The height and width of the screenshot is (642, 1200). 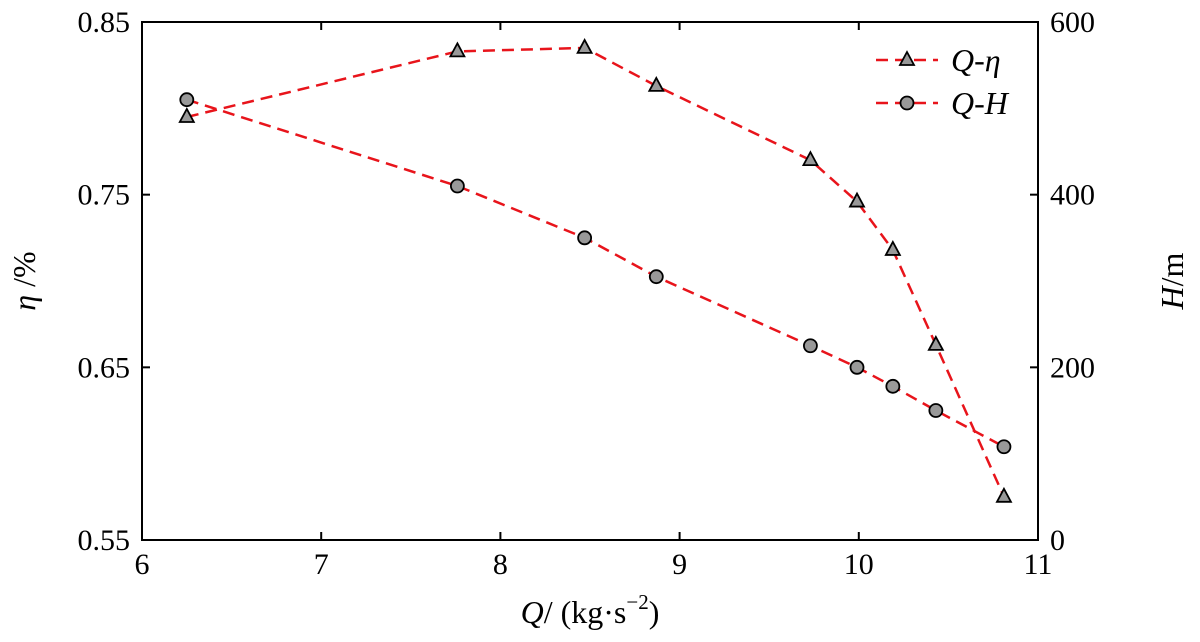 I want to click on y-left-tick-label: 0.85, so click(x=104, y=22).